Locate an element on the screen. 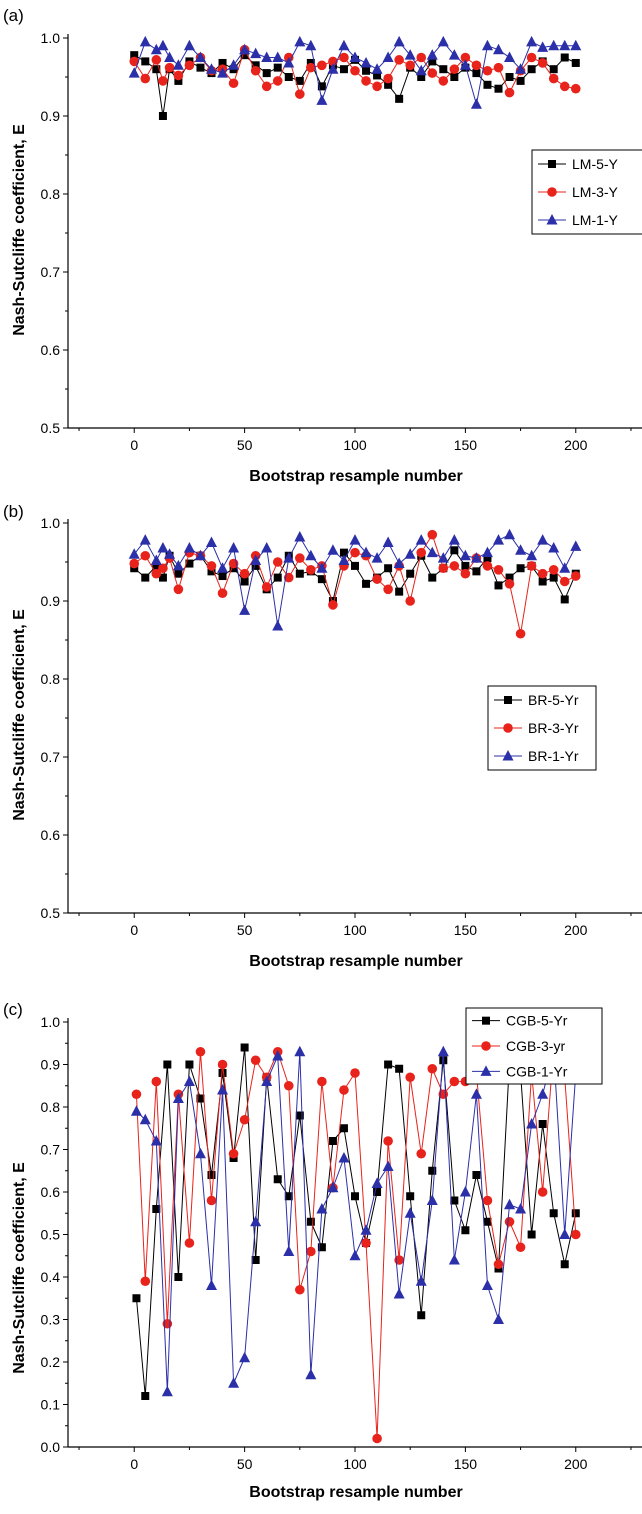  y-tick-label: 0.1 is located at coordinates (51, 1405).